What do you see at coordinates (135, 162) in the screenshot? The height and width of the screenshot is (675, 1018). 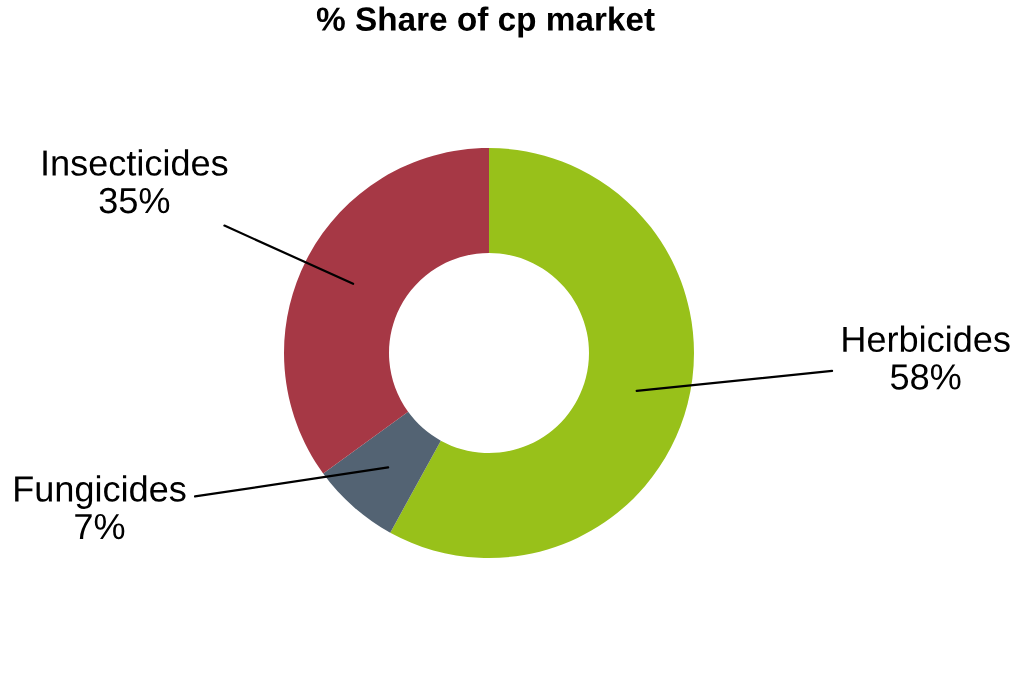 I see `slice-label: Insecticides` at bounding box center [135, 162].